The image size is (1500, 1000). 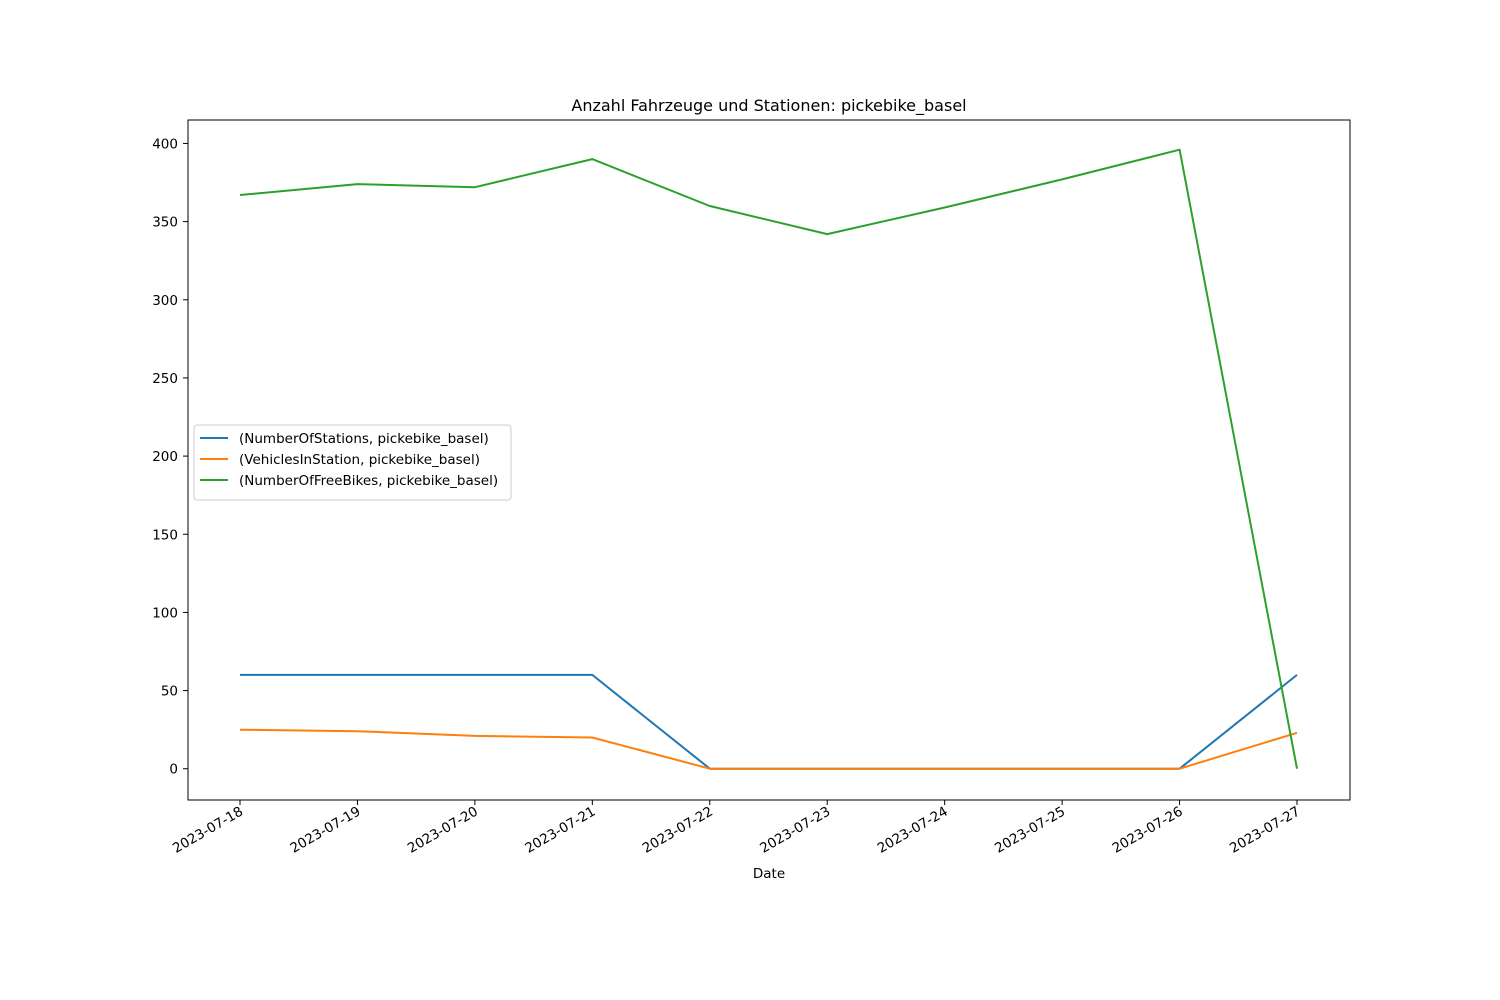 I want to click on y-tick-label: 350, so click(x=165, y=223).